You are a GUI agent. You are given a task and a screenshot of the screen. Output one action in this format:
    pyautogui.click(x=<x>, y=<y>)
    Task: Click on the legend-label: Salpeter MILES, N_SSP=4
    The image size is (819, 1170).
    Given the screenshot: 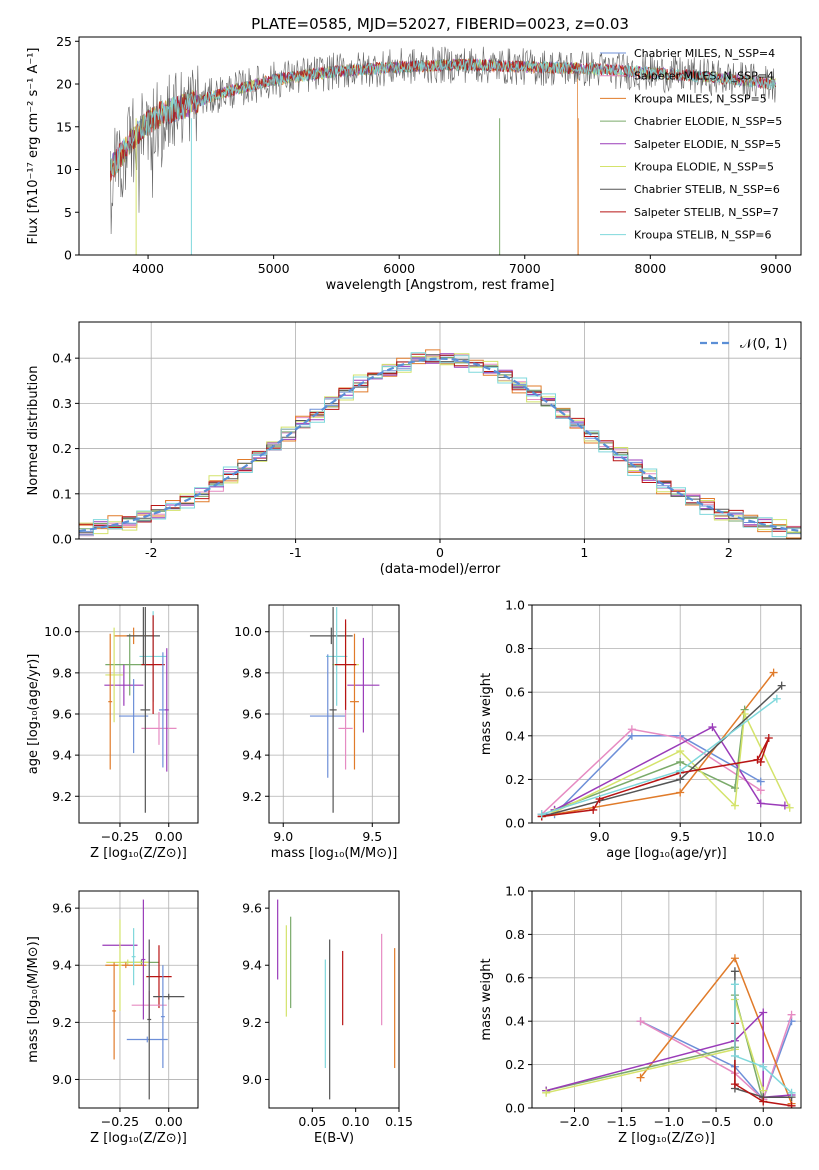 What is the action you would take?
    pyautogui.click(x=704, y=76)
    